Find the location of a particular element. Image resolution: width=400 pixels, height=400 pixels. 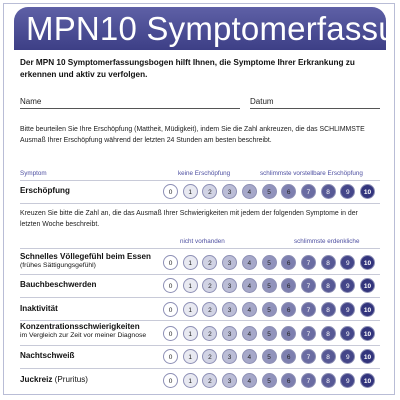

fatigue-label: Erschöpfung is located at coordinates (45, 190).